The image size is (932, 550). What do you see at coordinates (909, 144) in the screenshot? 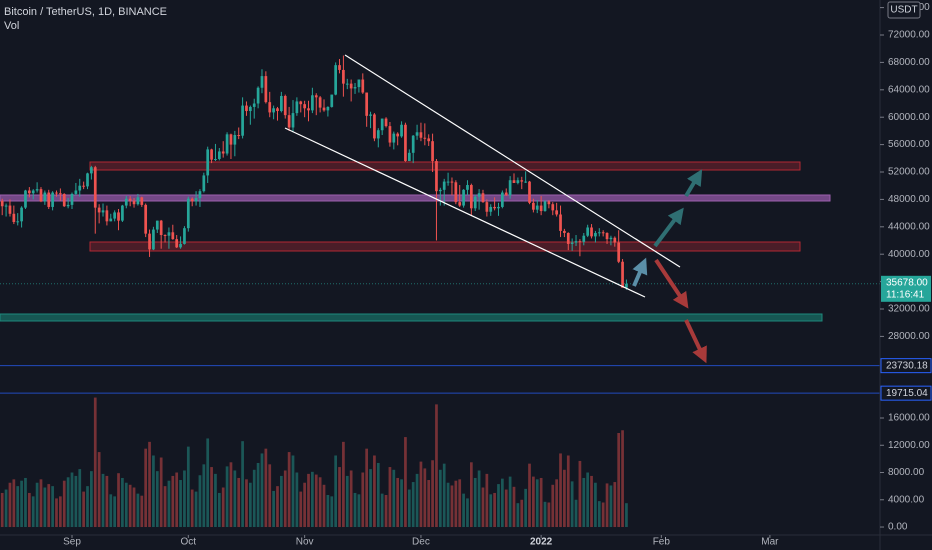
I see `y-tick-label: 56000.00` at bounding box center [909, 144].